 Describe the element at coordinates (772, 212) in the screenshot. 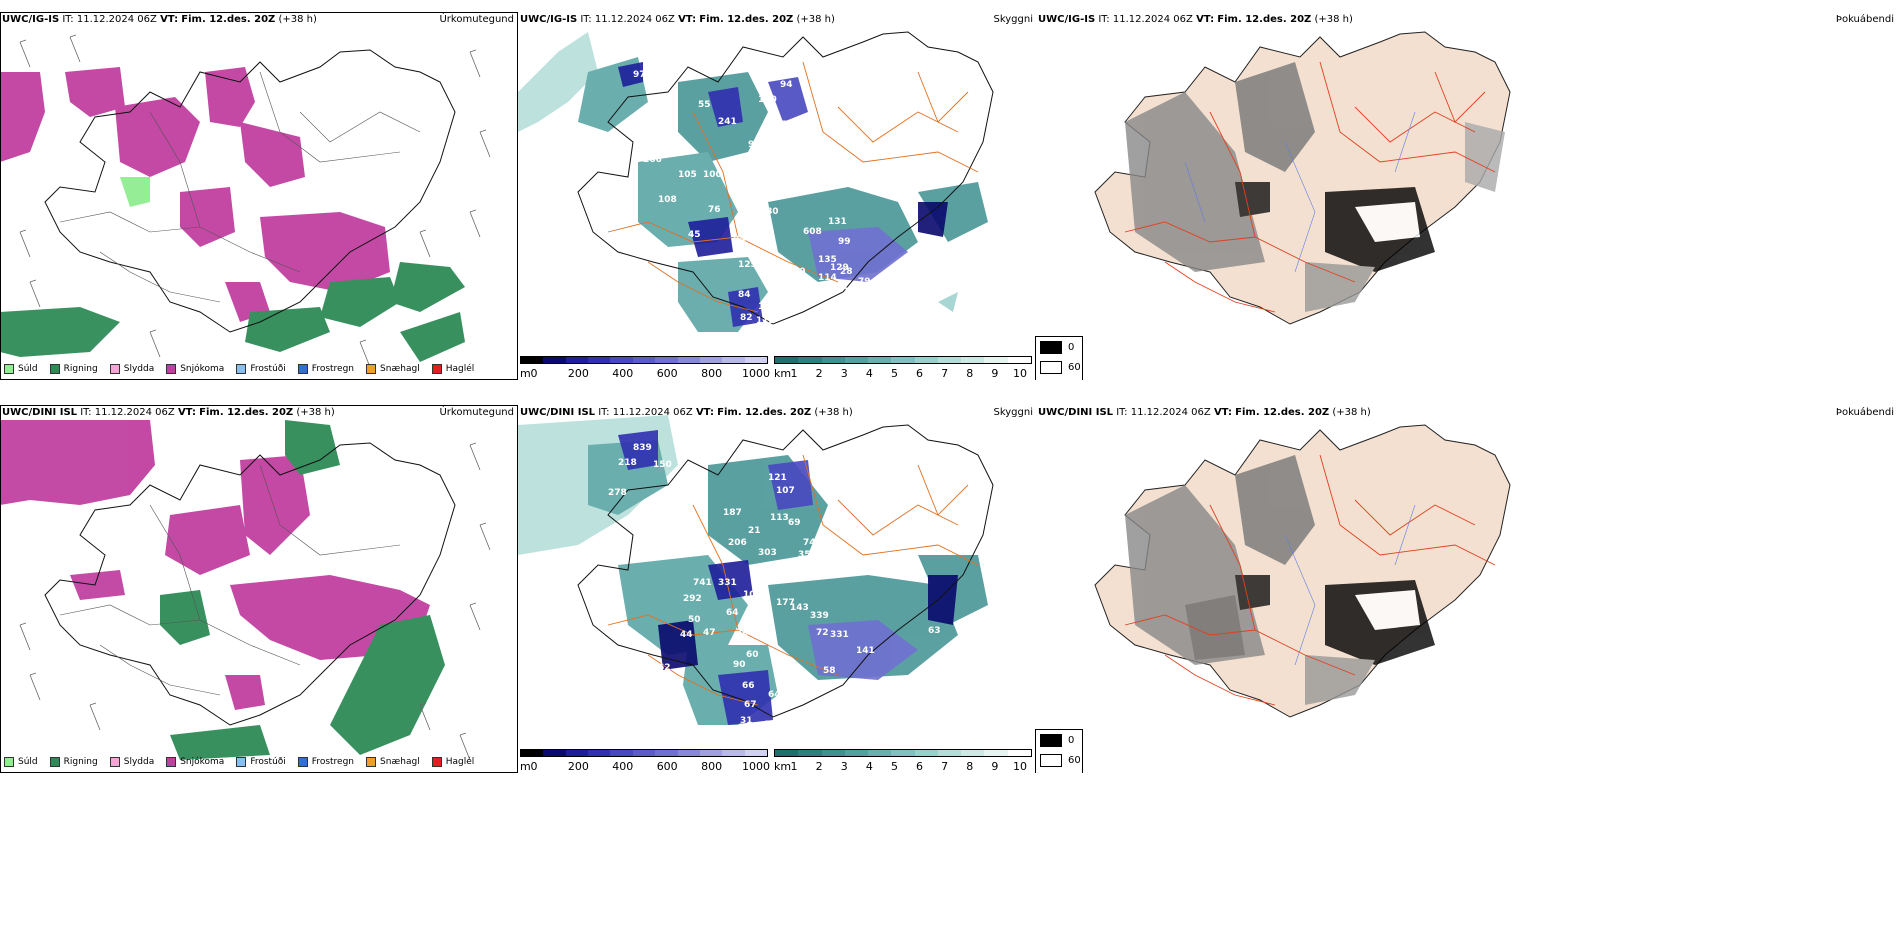

I see `cloud-base-value-label: 80` at that location.